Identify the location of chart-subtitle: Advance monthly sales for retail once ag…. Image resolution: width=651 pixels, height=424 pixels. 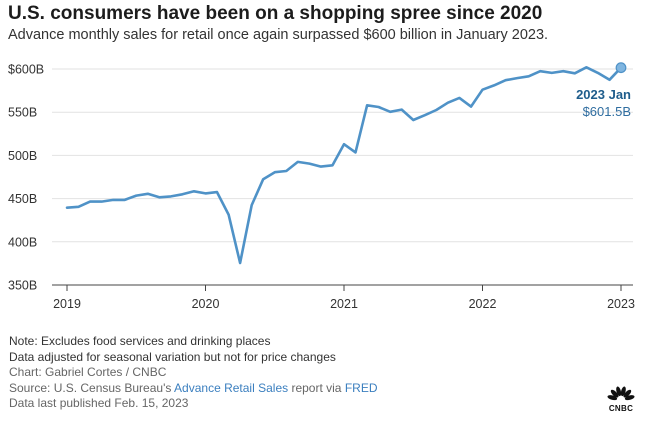
(278, 35).